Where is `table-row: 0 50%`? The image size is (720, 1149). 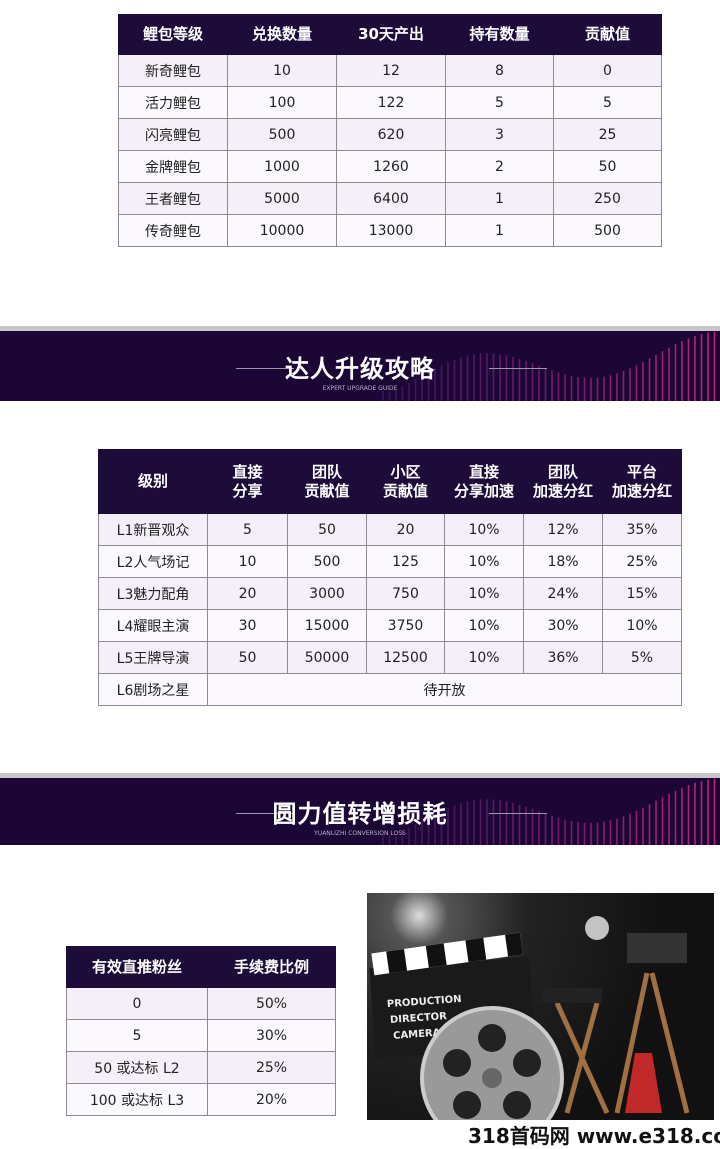
table-row: 0 50% is located at coordinates (201, 1003).